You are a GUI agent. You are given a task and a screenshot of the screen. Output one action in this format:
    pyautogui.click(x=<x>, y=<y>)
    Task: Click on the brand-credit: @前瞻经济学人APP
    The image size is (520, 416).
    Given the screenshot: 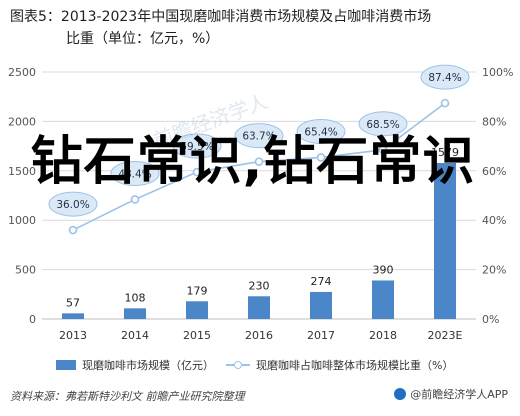 What is the action you would take?
    pyautogui.click(x=451, y=394)
    